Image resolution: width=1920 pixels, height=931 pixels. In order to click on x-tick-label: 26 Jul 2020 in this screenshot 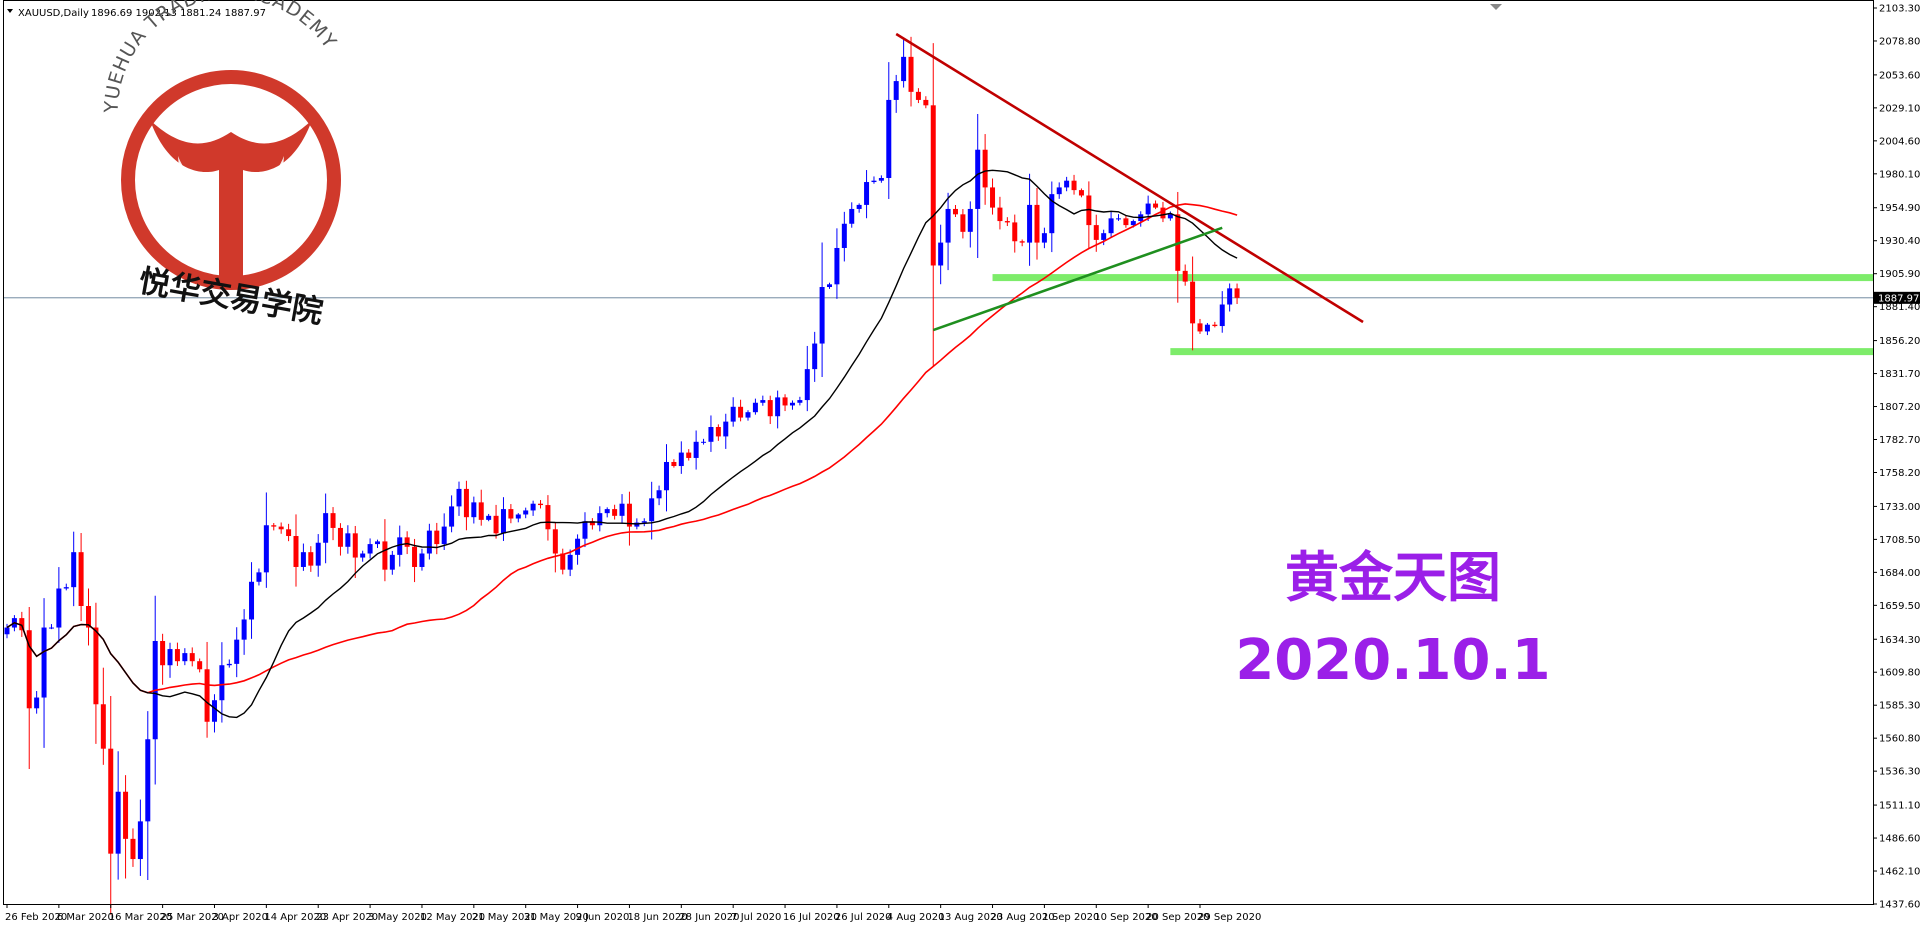, I will do `click(863, 917)`.